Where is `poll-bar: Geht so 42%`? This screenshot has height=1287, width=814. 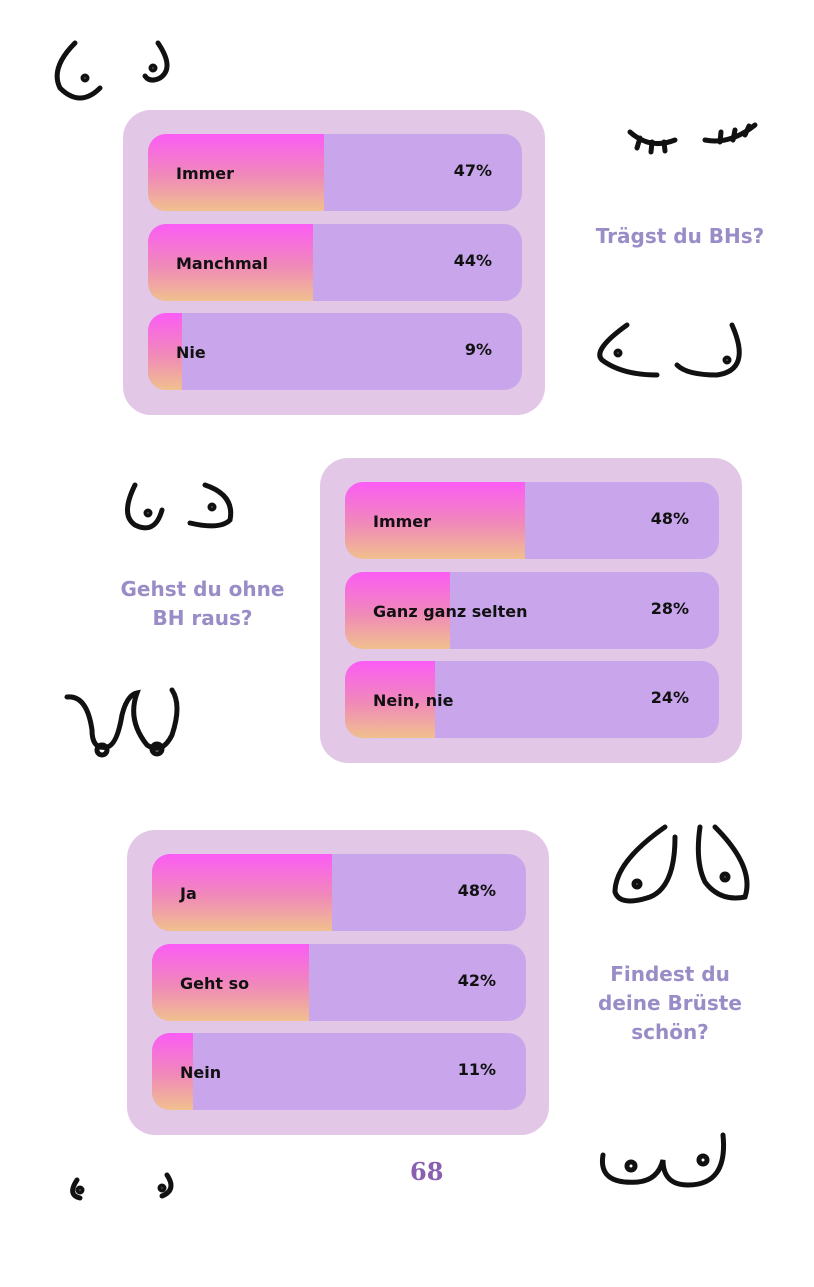 poll-bar: Geht so 42% is located at coordinates (339, 982).